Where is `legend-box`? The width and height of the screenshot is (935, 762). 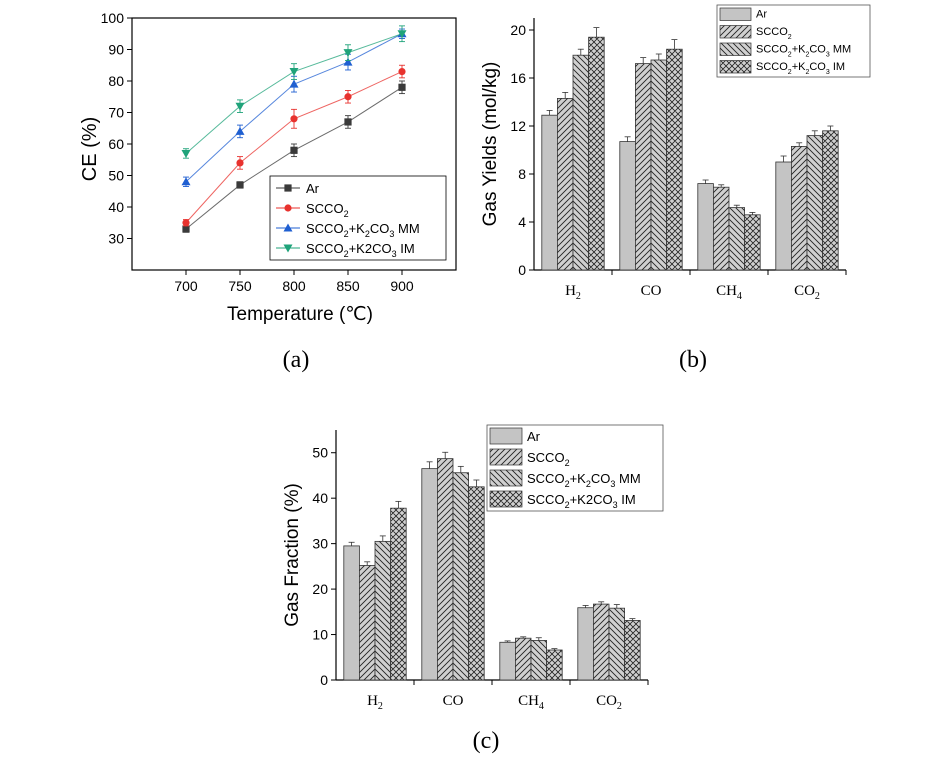
legend-box is located at coordinates (358, 218).